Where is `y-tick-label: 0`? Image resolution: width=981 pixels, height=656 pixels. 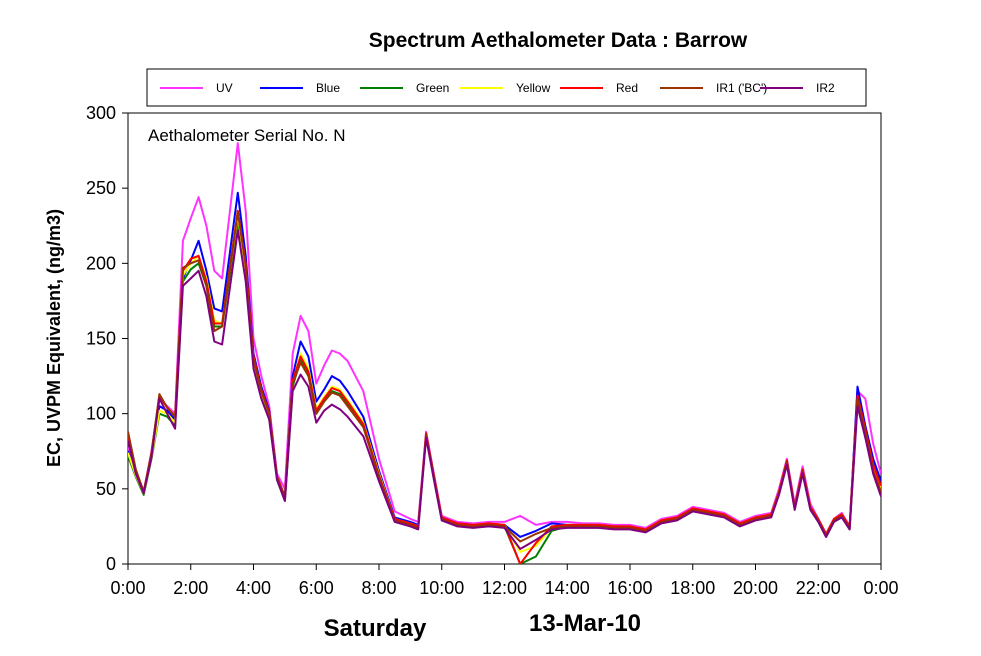 y-tick-label: 0 is located at coordinates (111, 564).